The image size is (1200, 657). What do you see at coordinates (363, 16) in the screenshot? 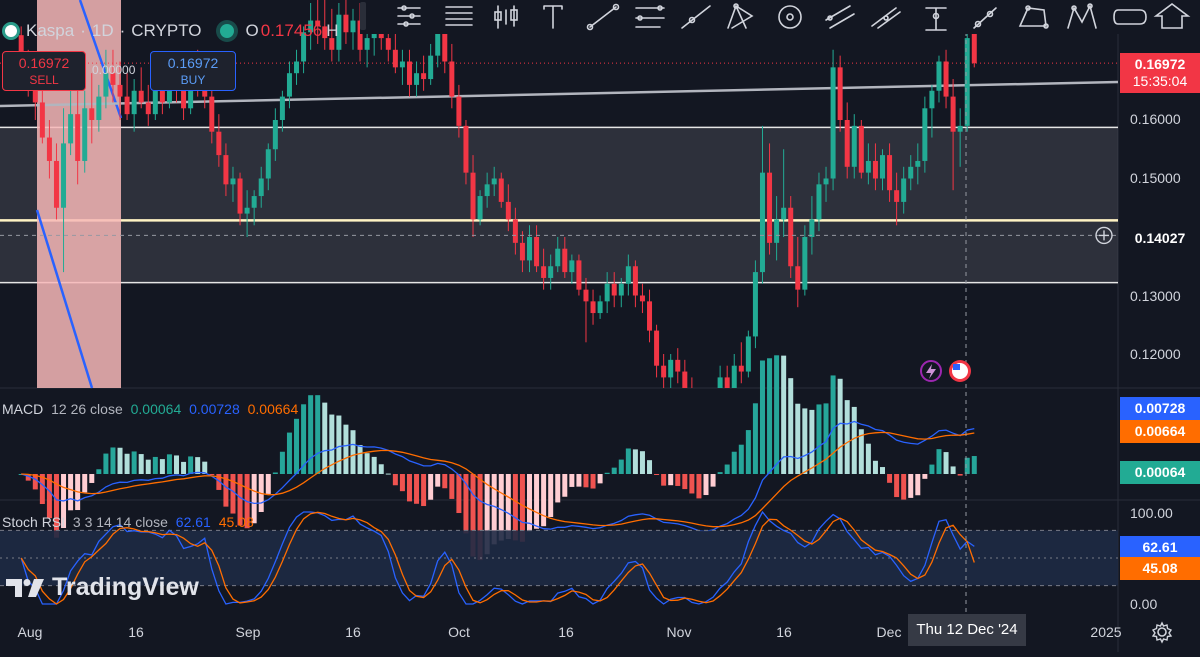
I see `toolbar-drag-handle-icon` at bounding box center [363, 16].